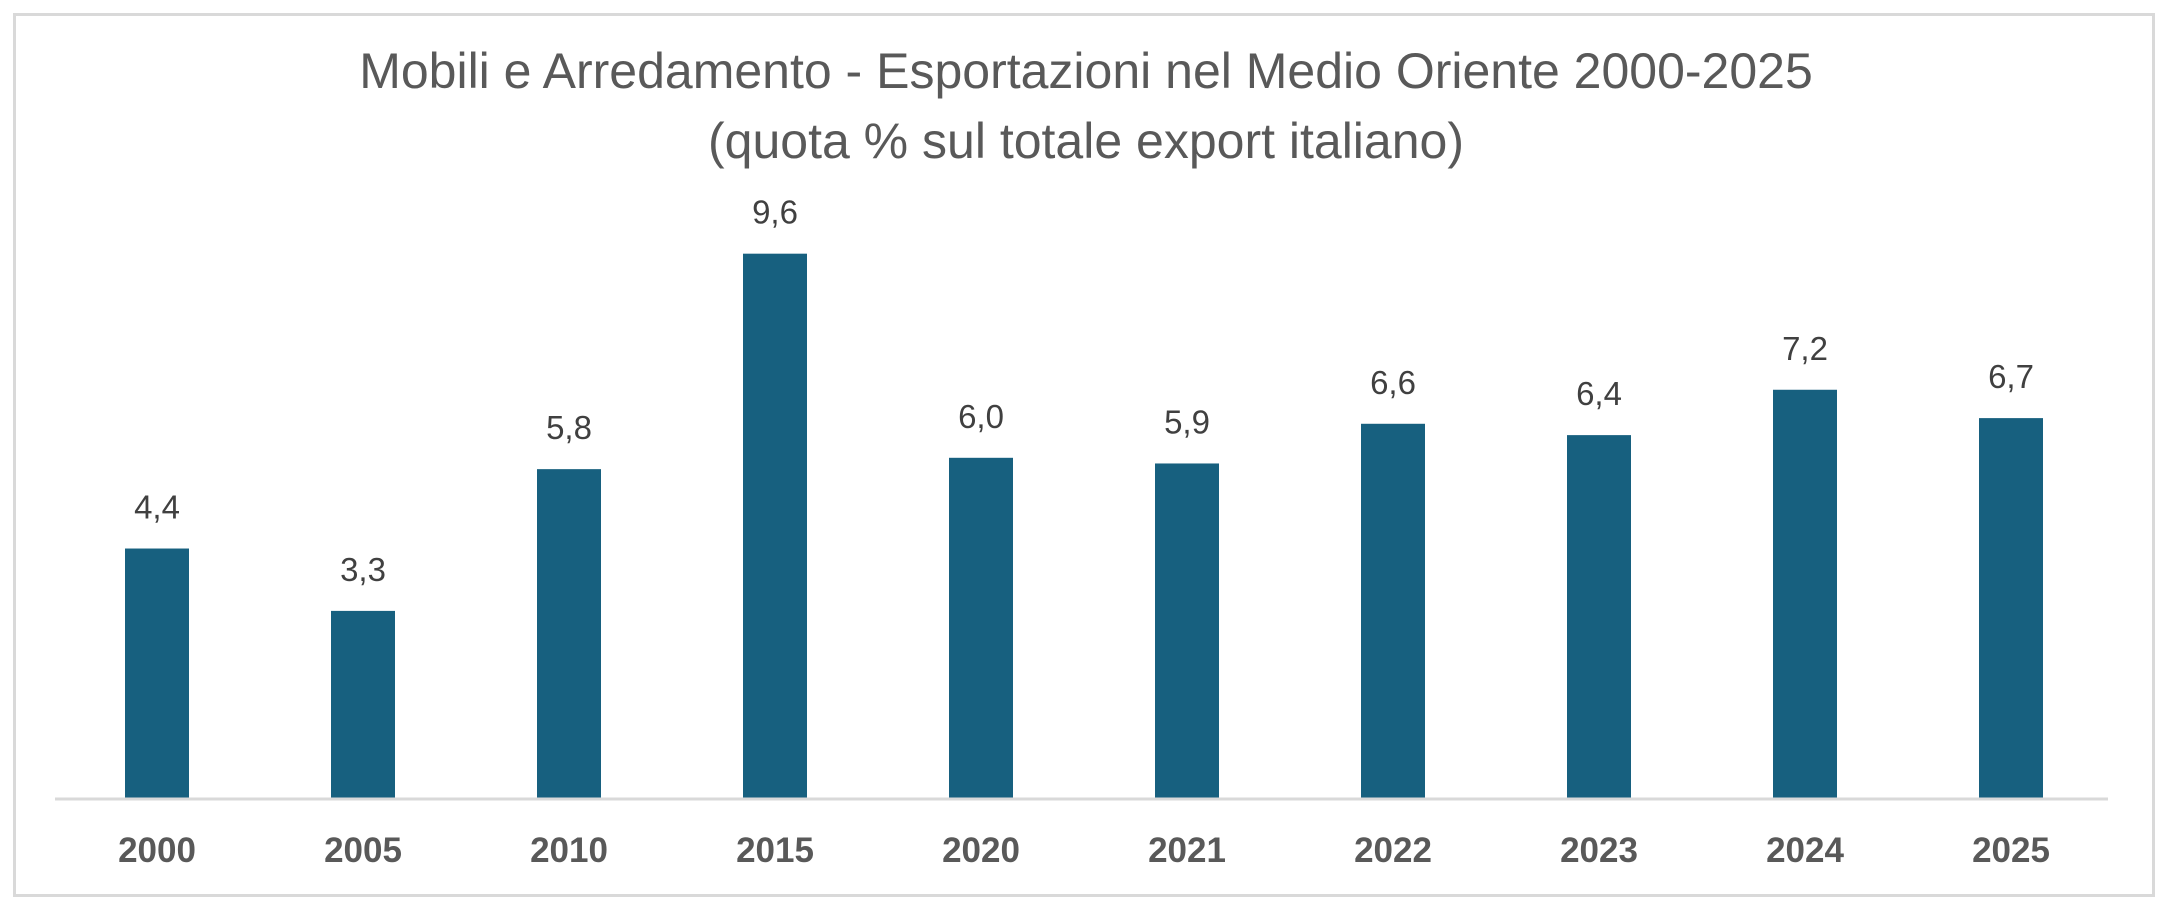 The height and width of the screenshot is (912, 2172). What do you see at coordinates (1805, 850) in the screenshot?
I see `x-tick-label: 2024` at bounding box center [1805, 850].